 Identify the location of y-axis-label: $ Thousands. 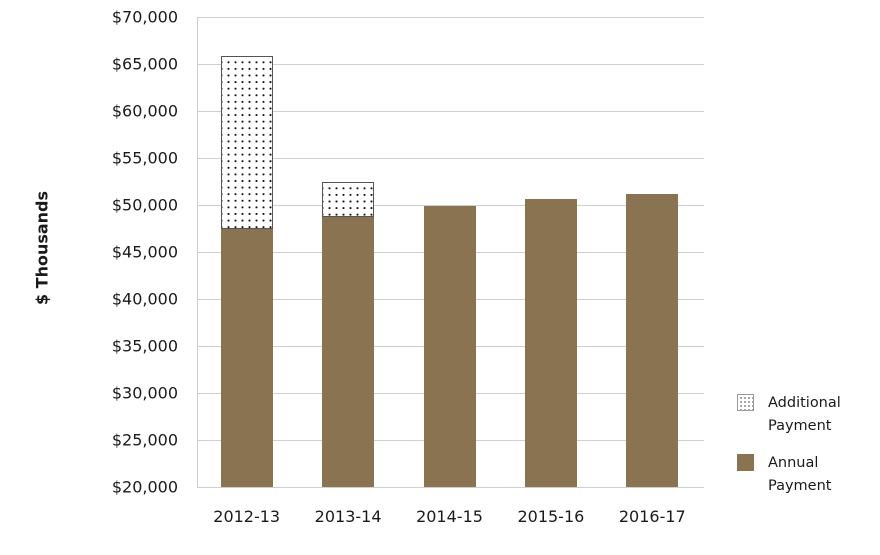
(42, 248).